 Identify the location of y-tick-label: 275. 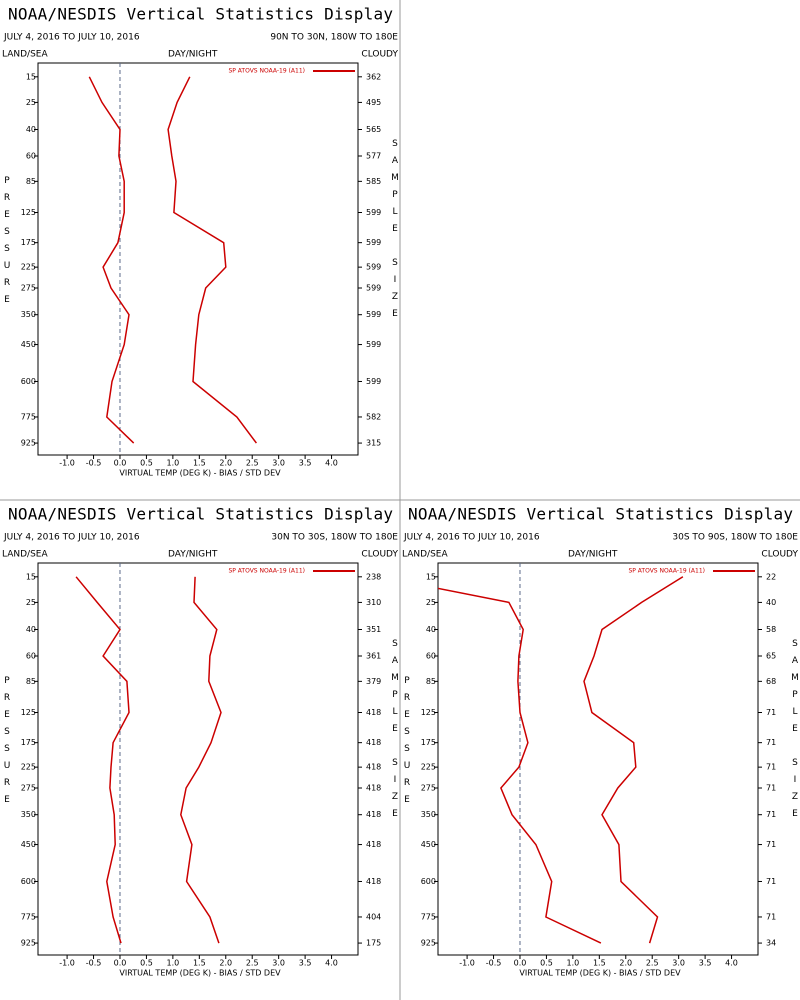
(428, 788).